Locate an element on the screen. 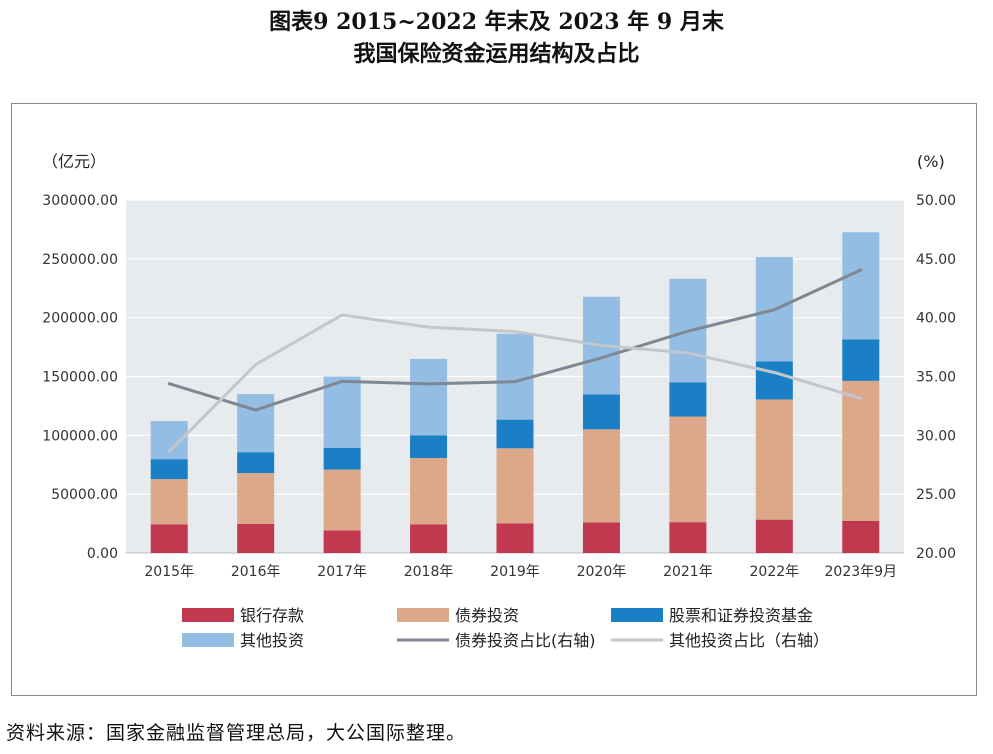 The width and height of the screenshot is (993, 754). x-tick-label: 2018年 is located at coordinates (429, 572).